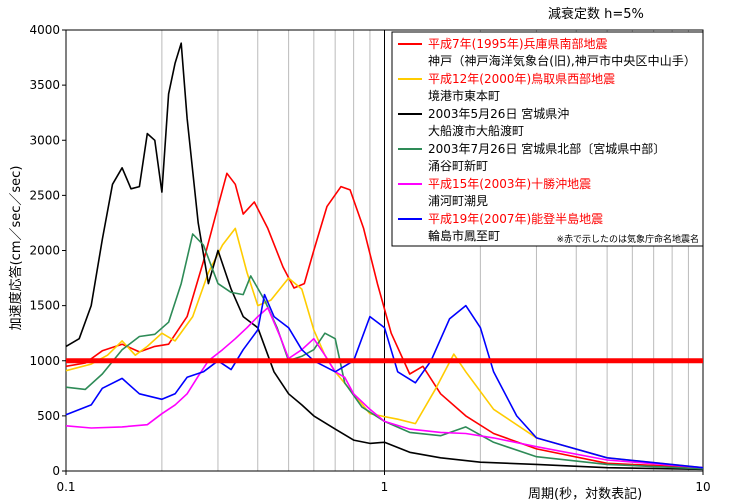  I want to click on legend-note: ※赤で示したのは気象庁命名地震名, so click(627, 239).